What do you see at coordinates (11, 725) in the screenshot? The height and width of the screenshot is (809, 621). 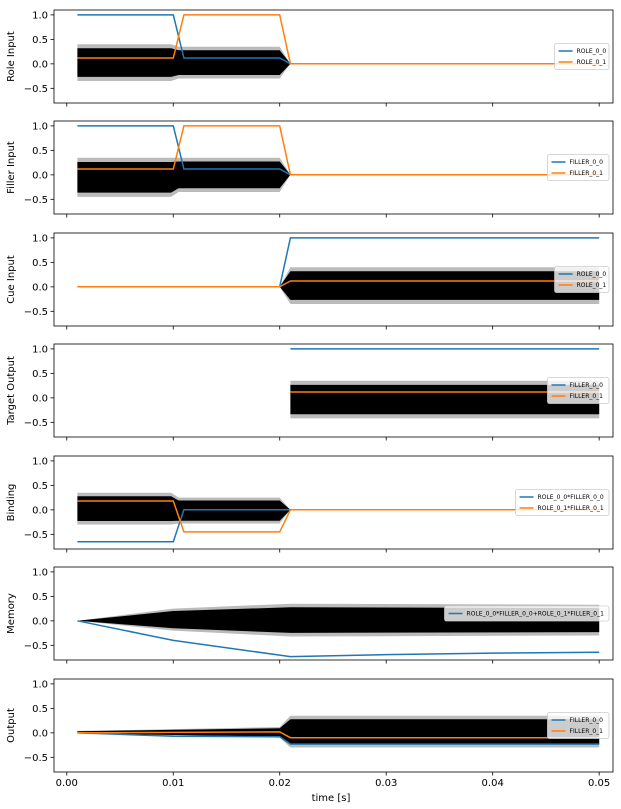 I see `y-axis-label: Output` at bounding box center [11, 725].